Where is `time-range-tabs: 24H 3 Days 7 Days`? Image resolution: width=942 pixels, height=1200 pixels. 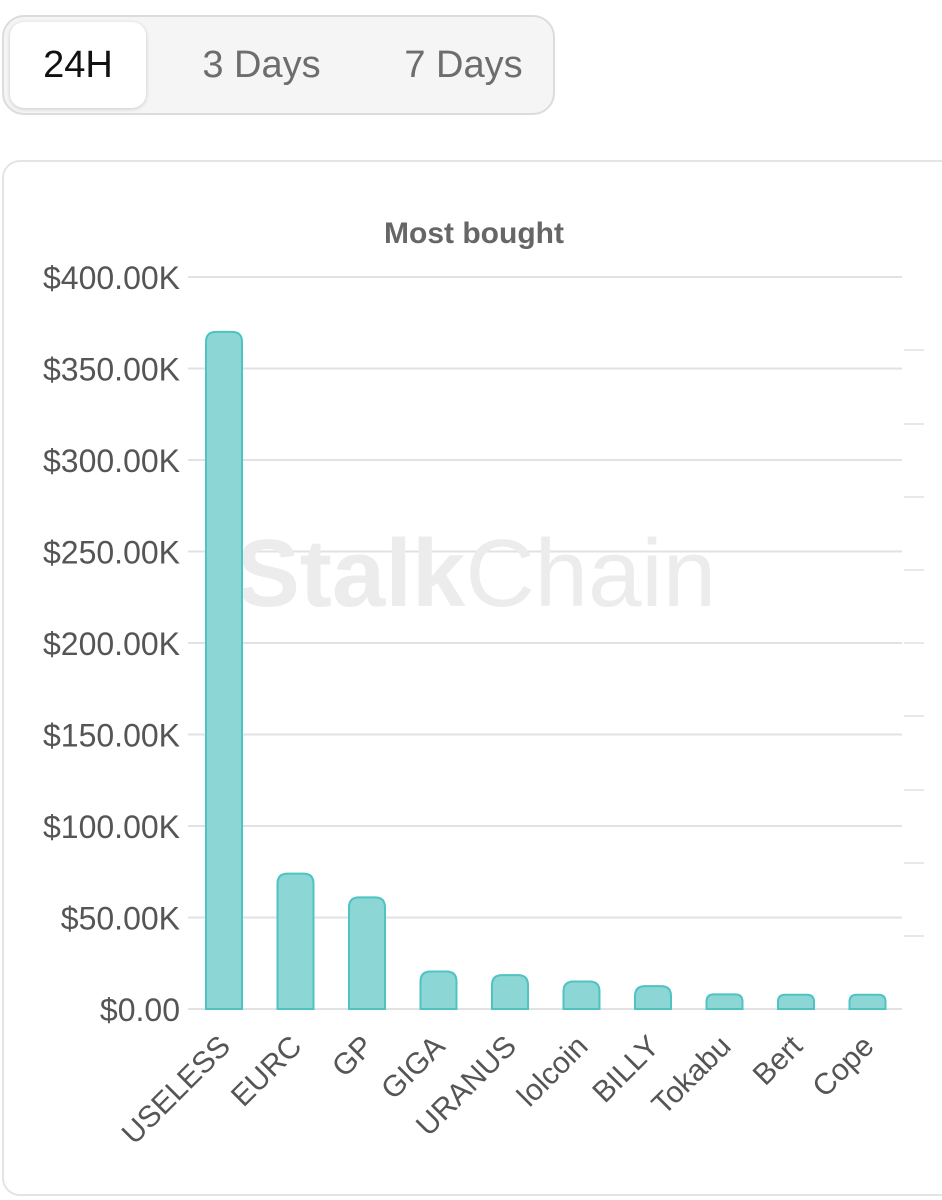
time-range-tabs: 24H 3 Days 7 Days is located at coordinates (278, 65).